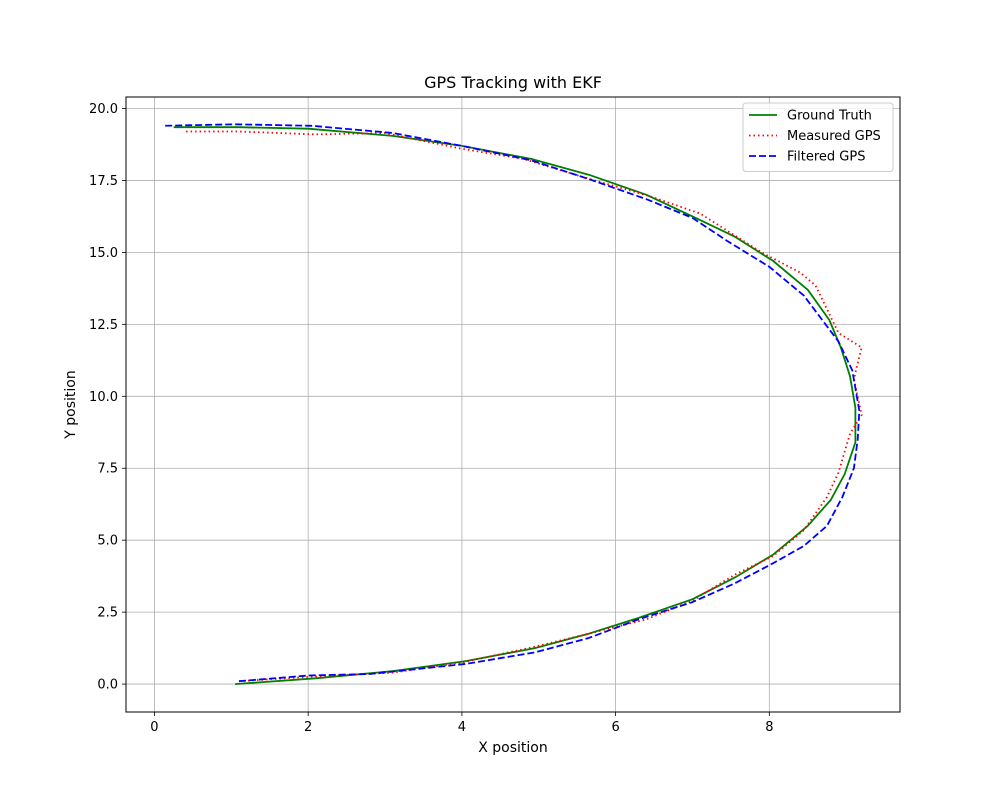  I want to click on x-tick-label: 4, so click(462, 727).